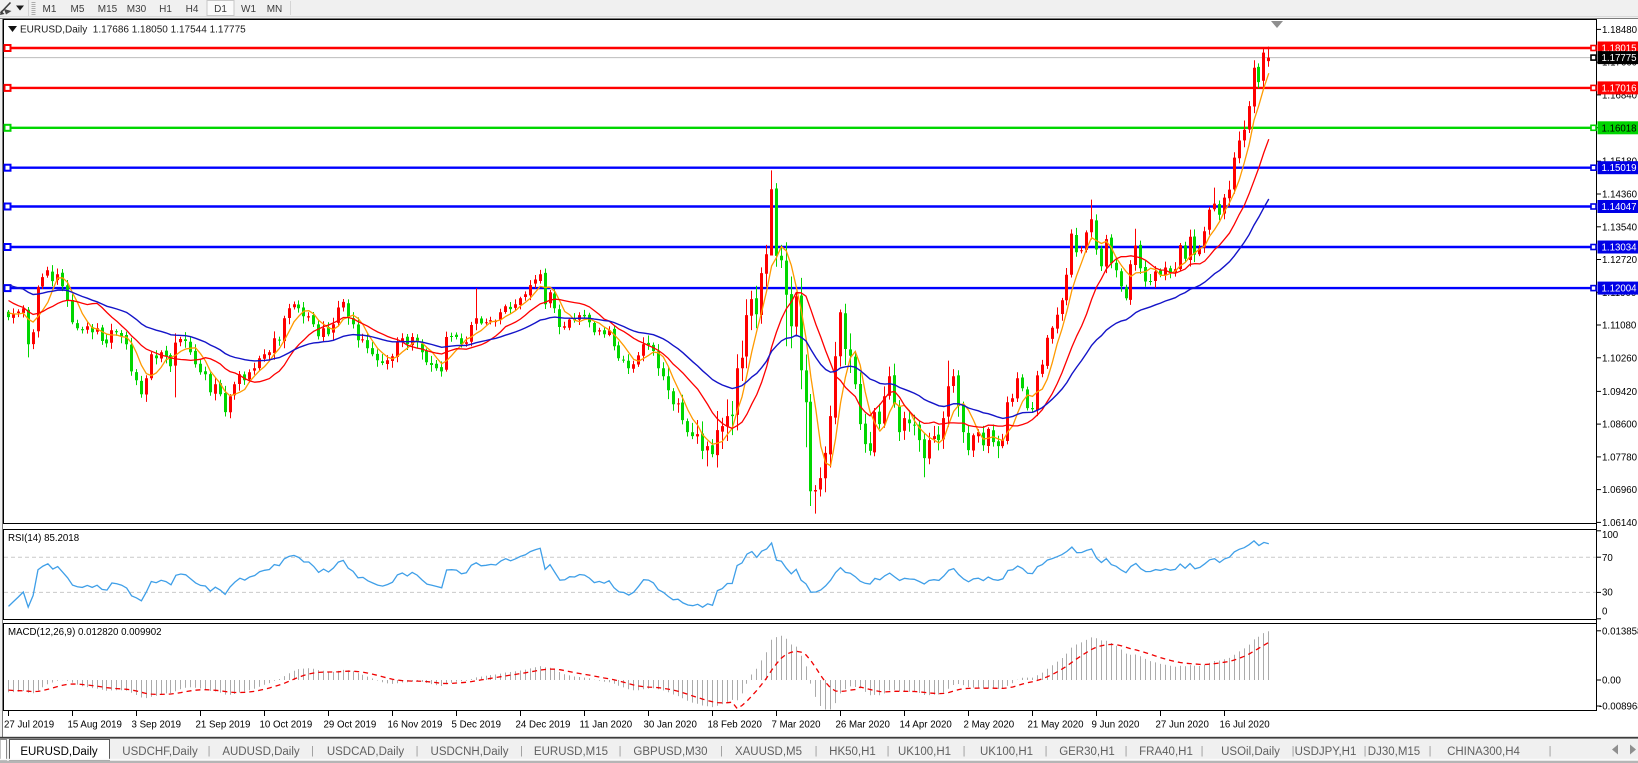 Image resolution: width=1638 pixels, height=763 pixels. I want to click on svg-text:MACD(12,26,9) 0.012820 0.00990: MACD(12,26,9) 0.012820 0.009902, so click(85, 632).